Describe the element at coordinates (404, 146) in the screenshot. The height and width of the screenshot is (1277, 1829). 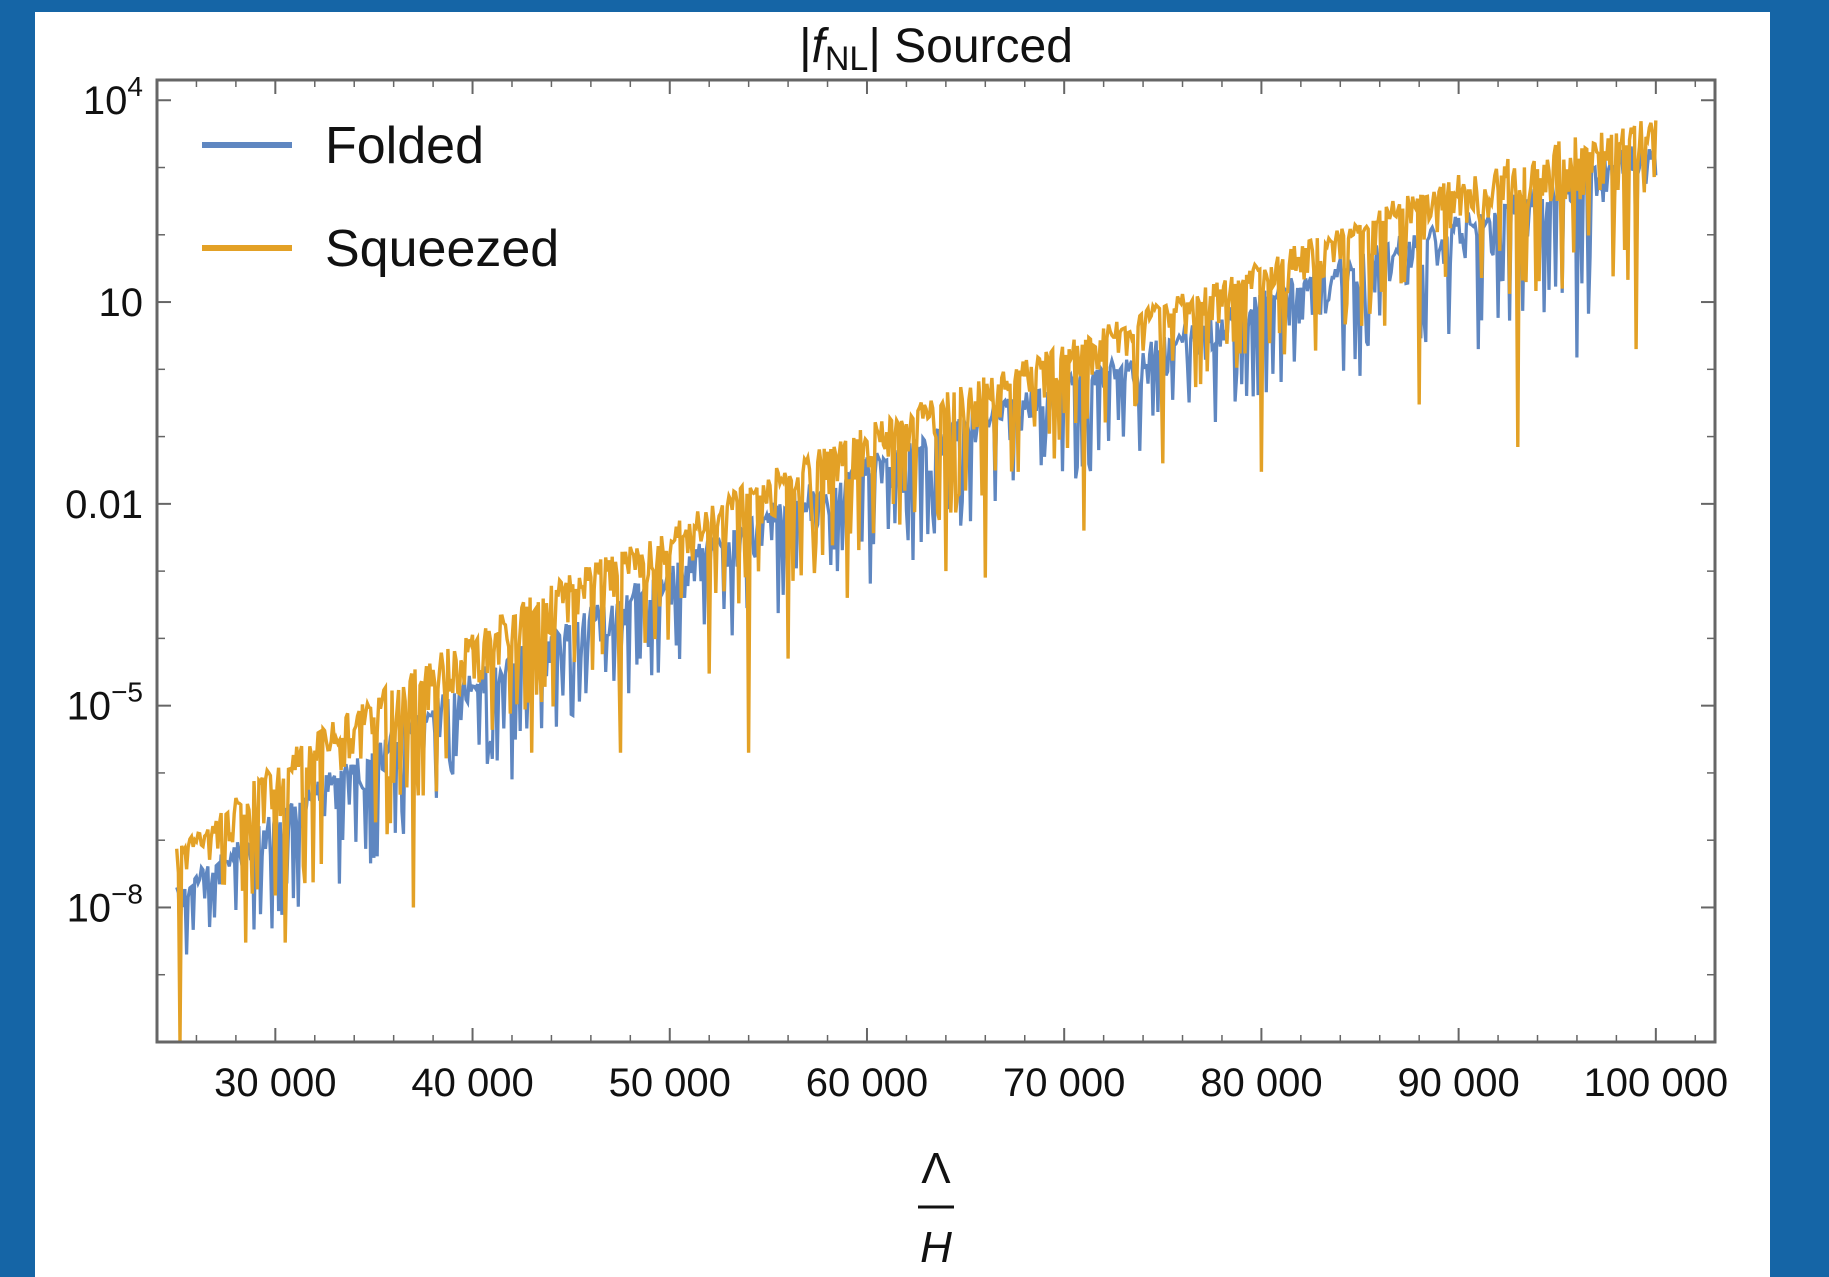
I see `legend-label-folded: Folded` at that location.